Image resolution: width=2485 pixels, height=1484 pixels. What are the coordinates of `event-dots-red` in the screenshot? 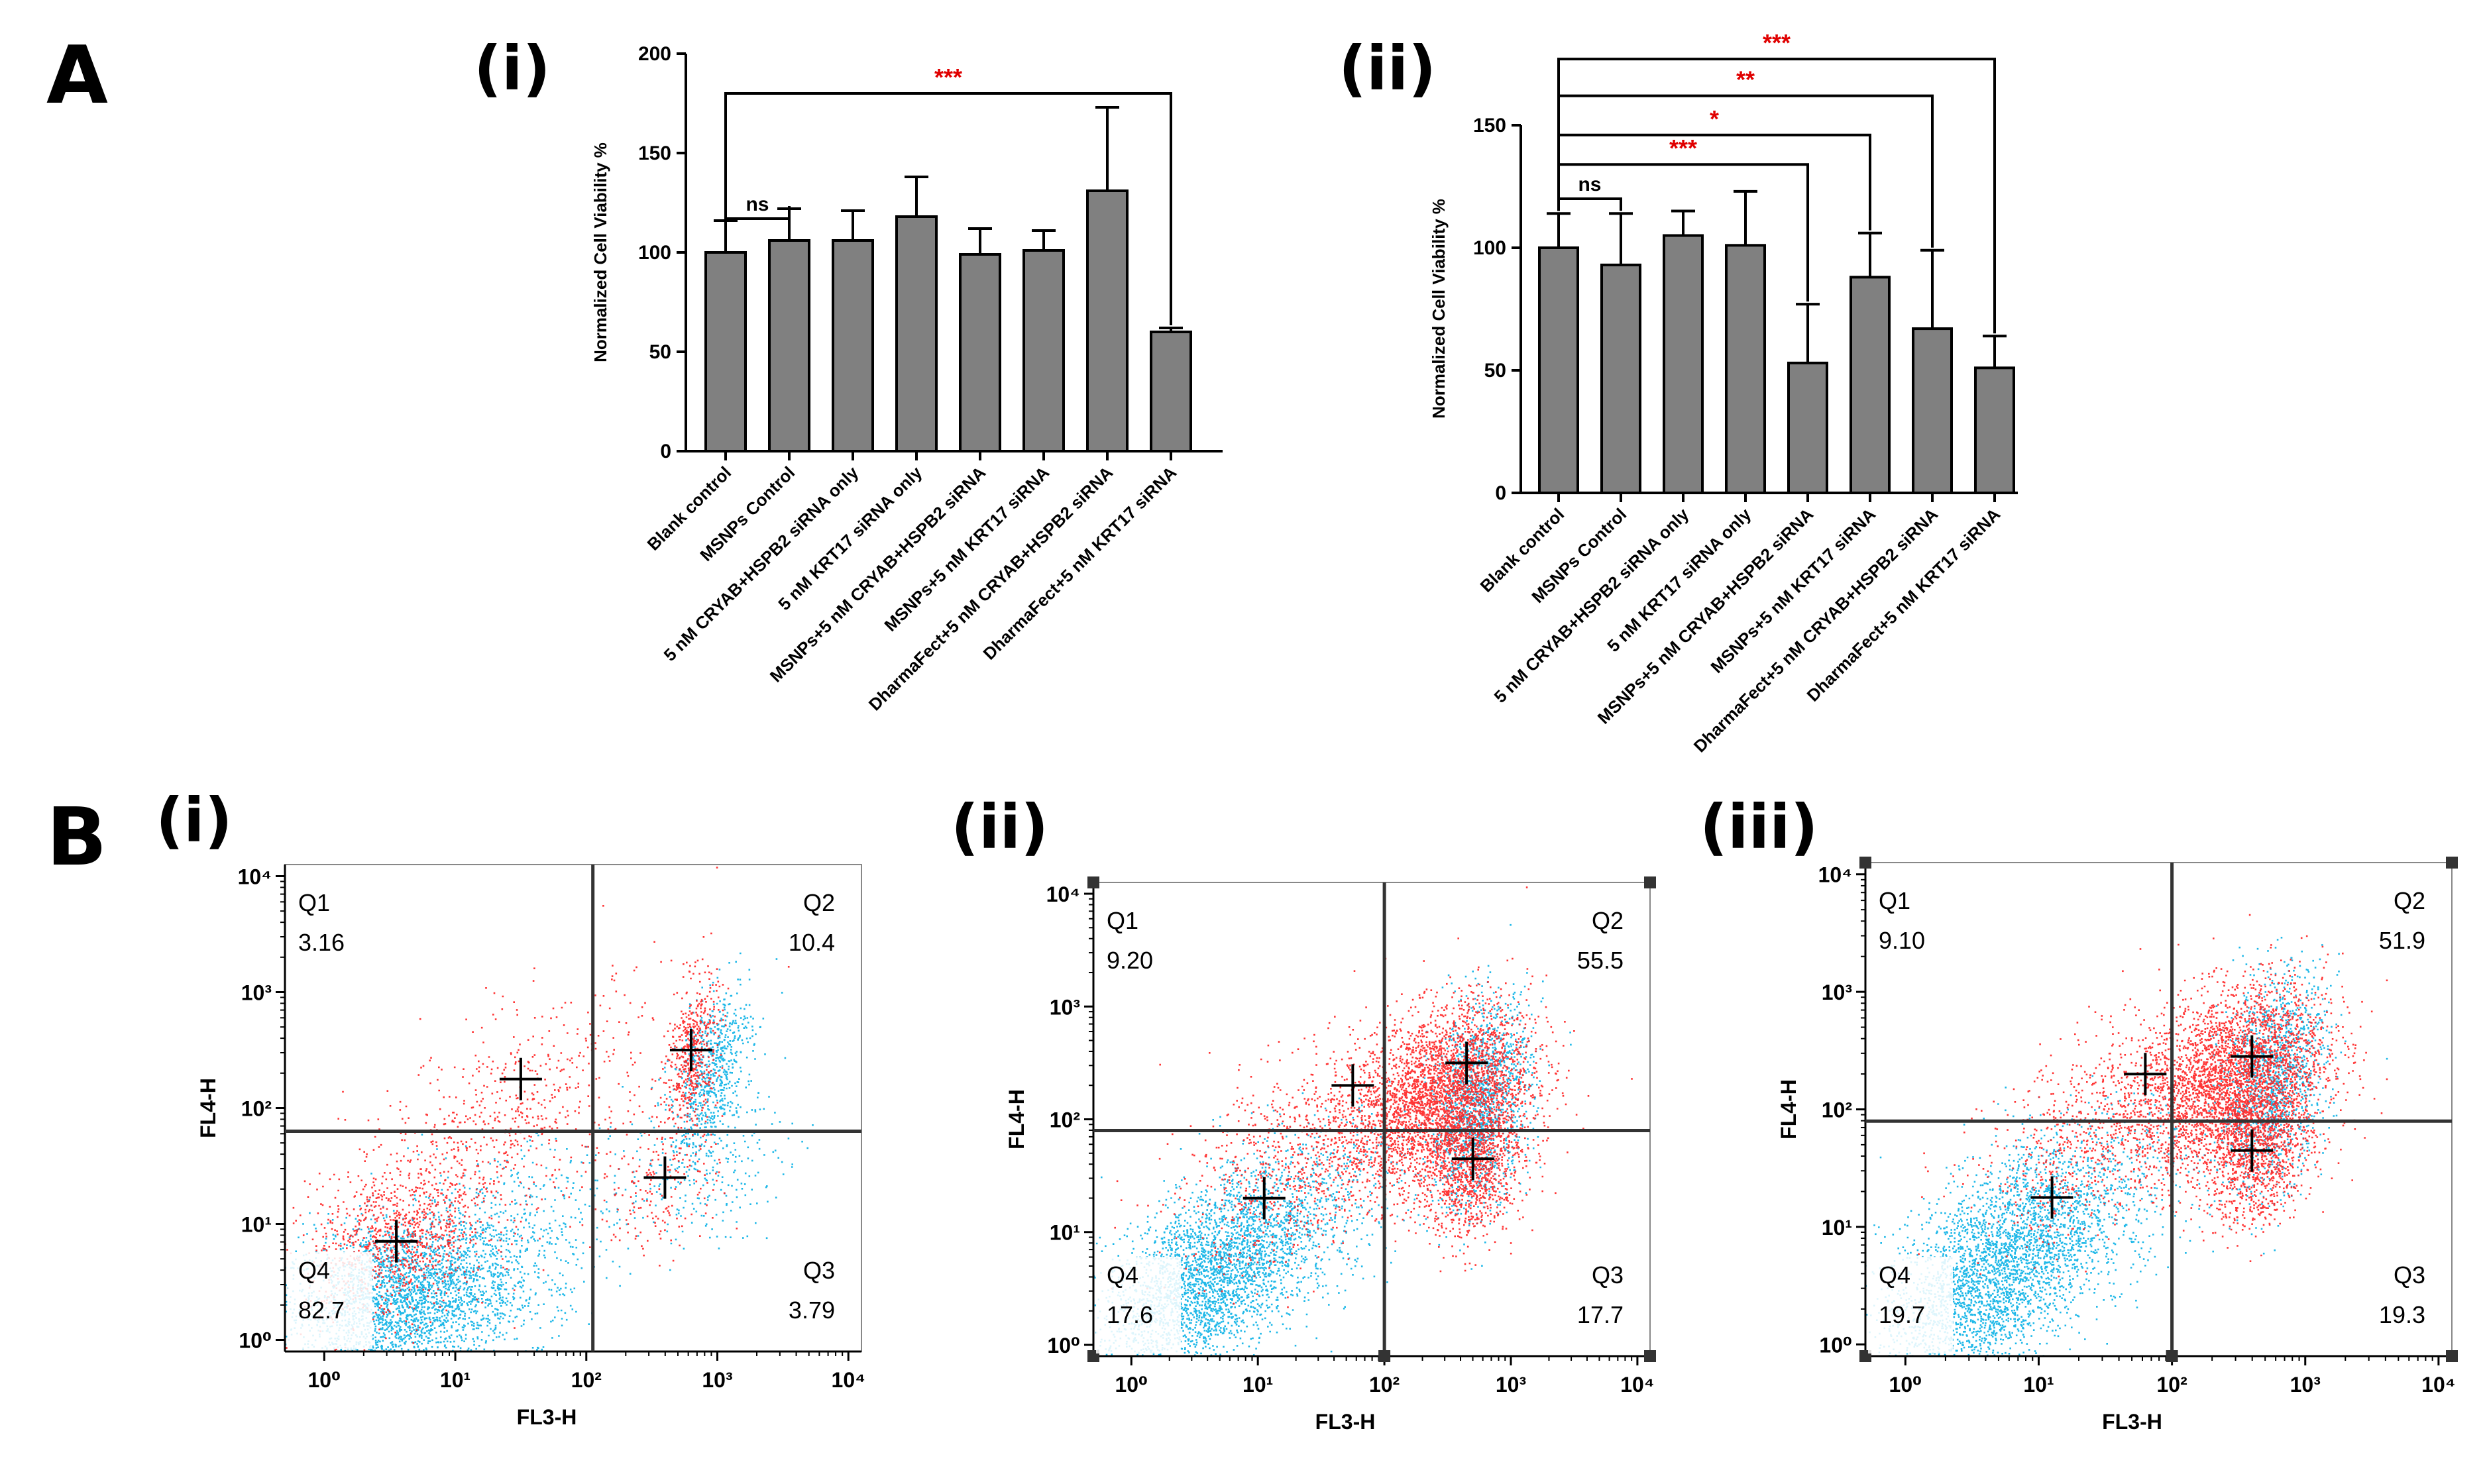 It's located at (2153, 1070).